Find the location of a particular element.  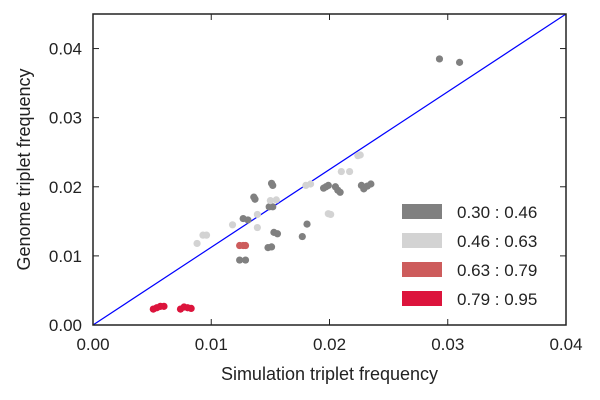

y-tick-label: 0.04 is located at coordinates (65, 49).